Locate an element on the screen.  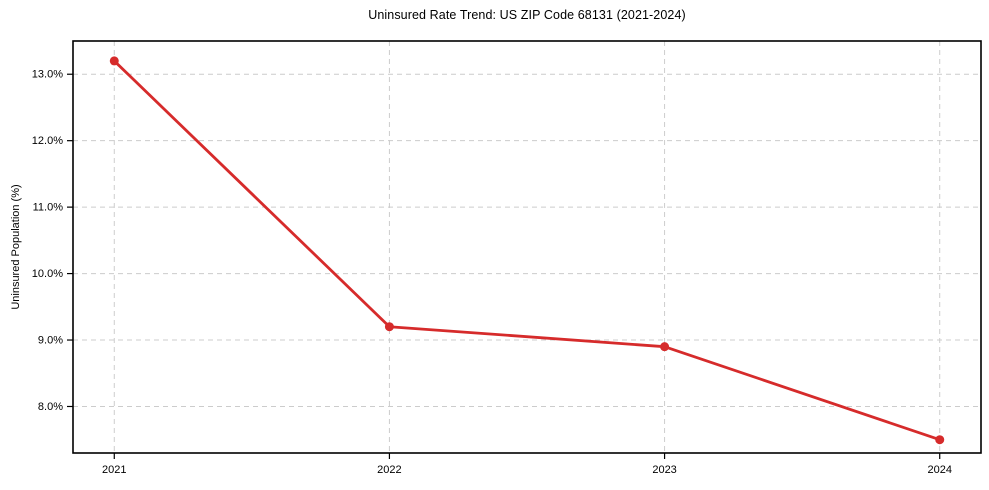
y-tick-label: 10.0% is located at coordinates (47, 274).